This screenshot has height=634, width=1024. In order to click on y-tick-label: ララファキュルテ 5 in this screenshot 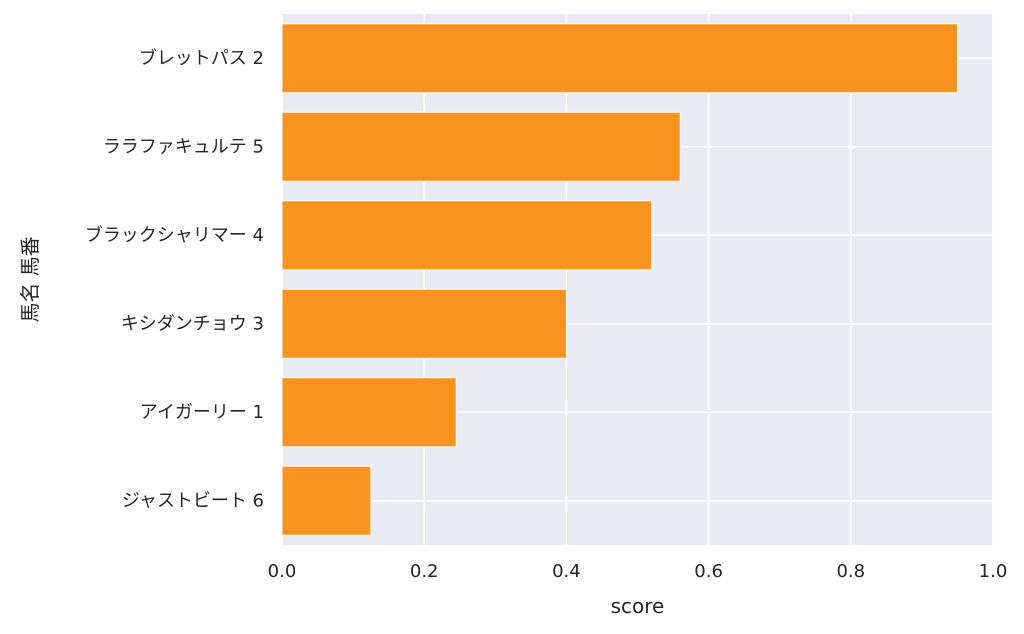, I will do `click(183, 146)`.